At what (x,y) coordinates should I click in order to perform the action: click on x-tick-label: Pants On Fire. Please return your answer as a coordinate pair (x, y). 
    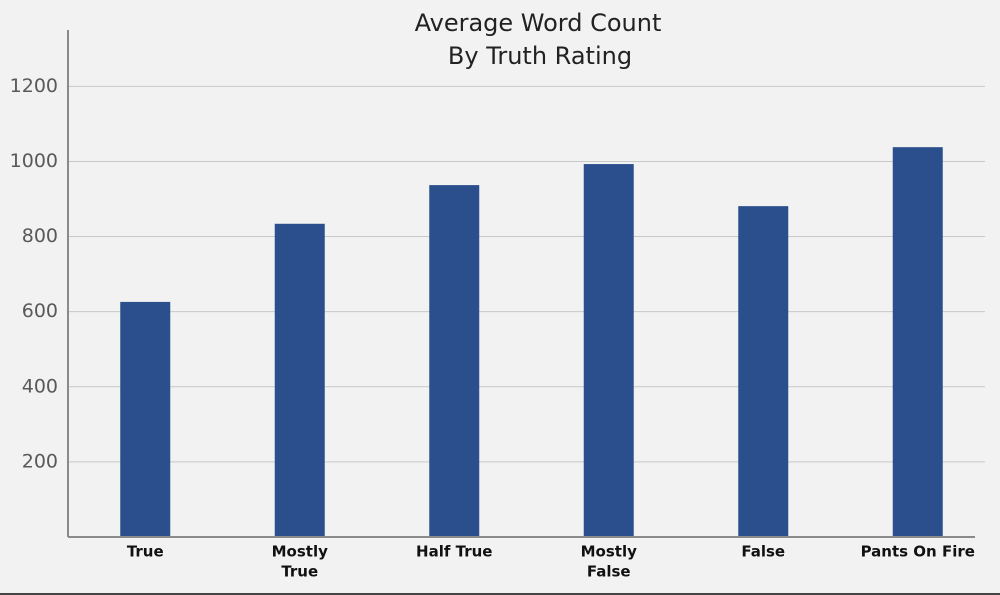
    Looking at the image, I should click on (918, 552).